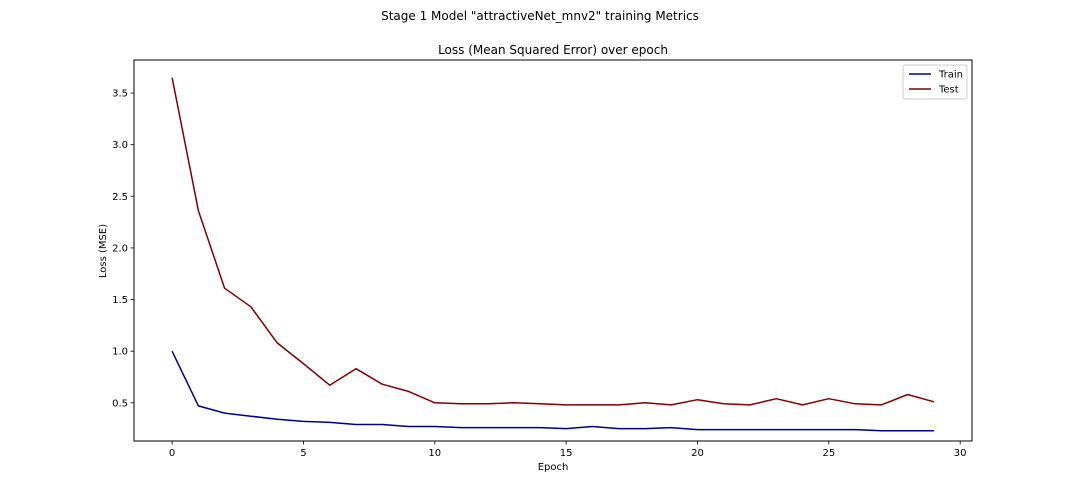 Image resolution: width=1080 pixels, height=504 pixels. Describe the element at coordinates (120, 248) in the screenshot. I see `y-tick-label: 2.0` at that location.